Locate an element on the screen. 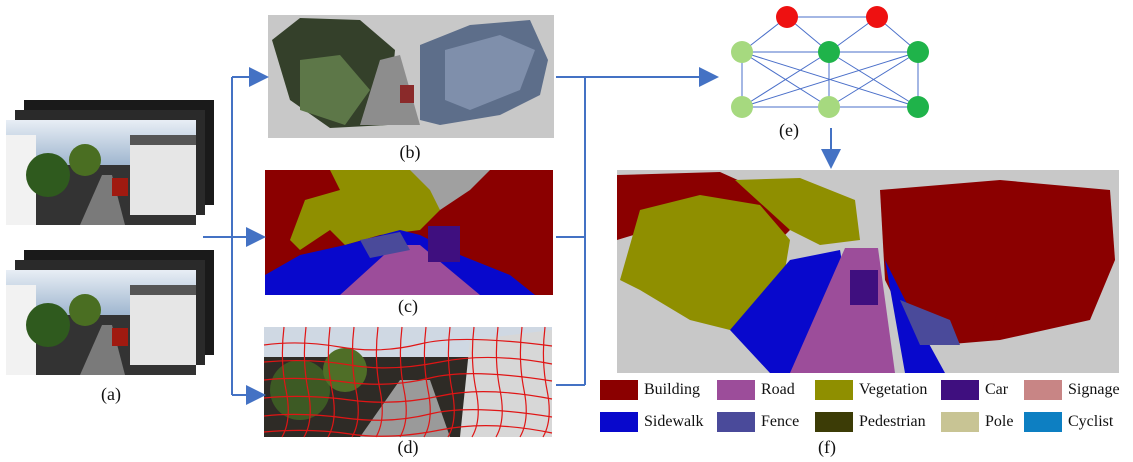 The height and width of the screenshot is (462, 1133). legend-item-pole: Pole is located at coordinates (977, 422).